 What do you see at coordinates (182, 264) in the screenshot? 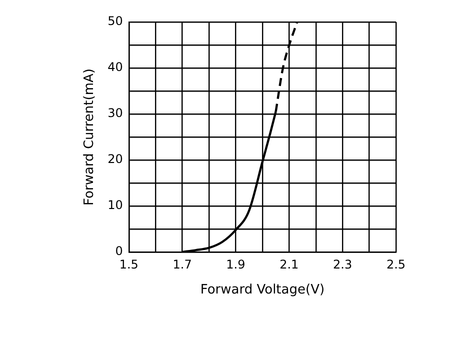
I see `x-tick-label: 1.7` at bounding box center [182, 264].